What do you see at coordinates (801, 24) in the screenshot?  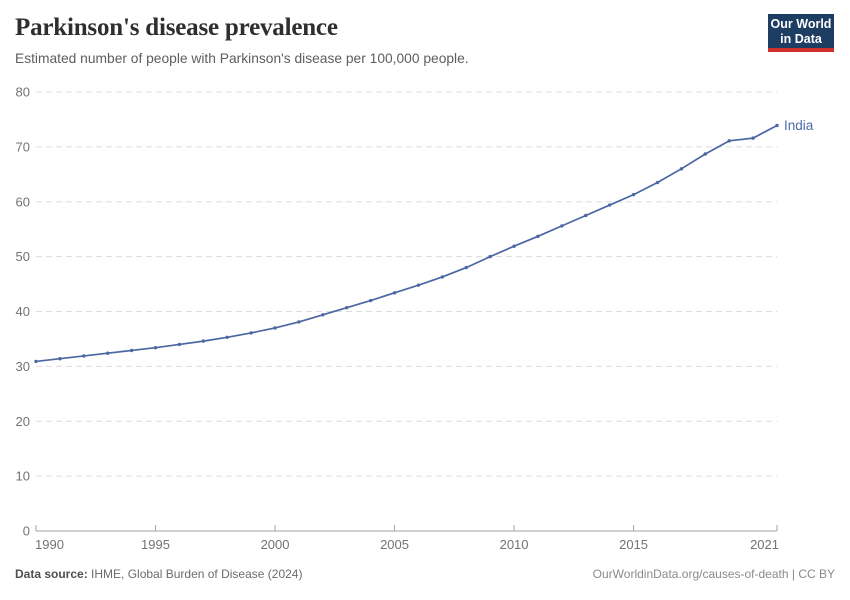 I see `owid-logo-line1: Our World` at bounding box center [801, 24].